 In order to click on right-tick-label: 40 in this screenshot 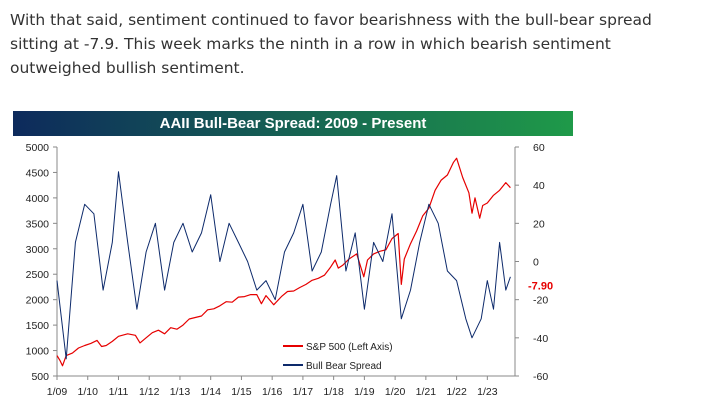, I will do `click(539, 186)`.